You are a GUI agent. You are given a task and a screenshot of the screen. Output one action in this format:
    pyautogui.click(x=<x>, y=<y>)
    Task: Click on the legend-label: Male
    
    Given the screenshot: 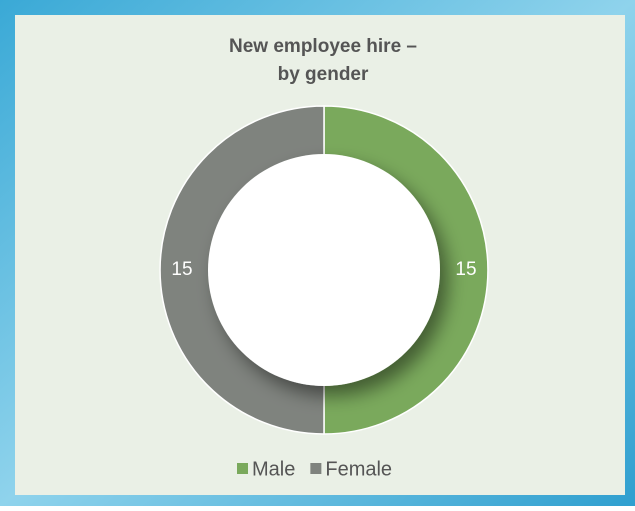 What is the action you would take?
    pyautogui.click(x=273, y=469)
    